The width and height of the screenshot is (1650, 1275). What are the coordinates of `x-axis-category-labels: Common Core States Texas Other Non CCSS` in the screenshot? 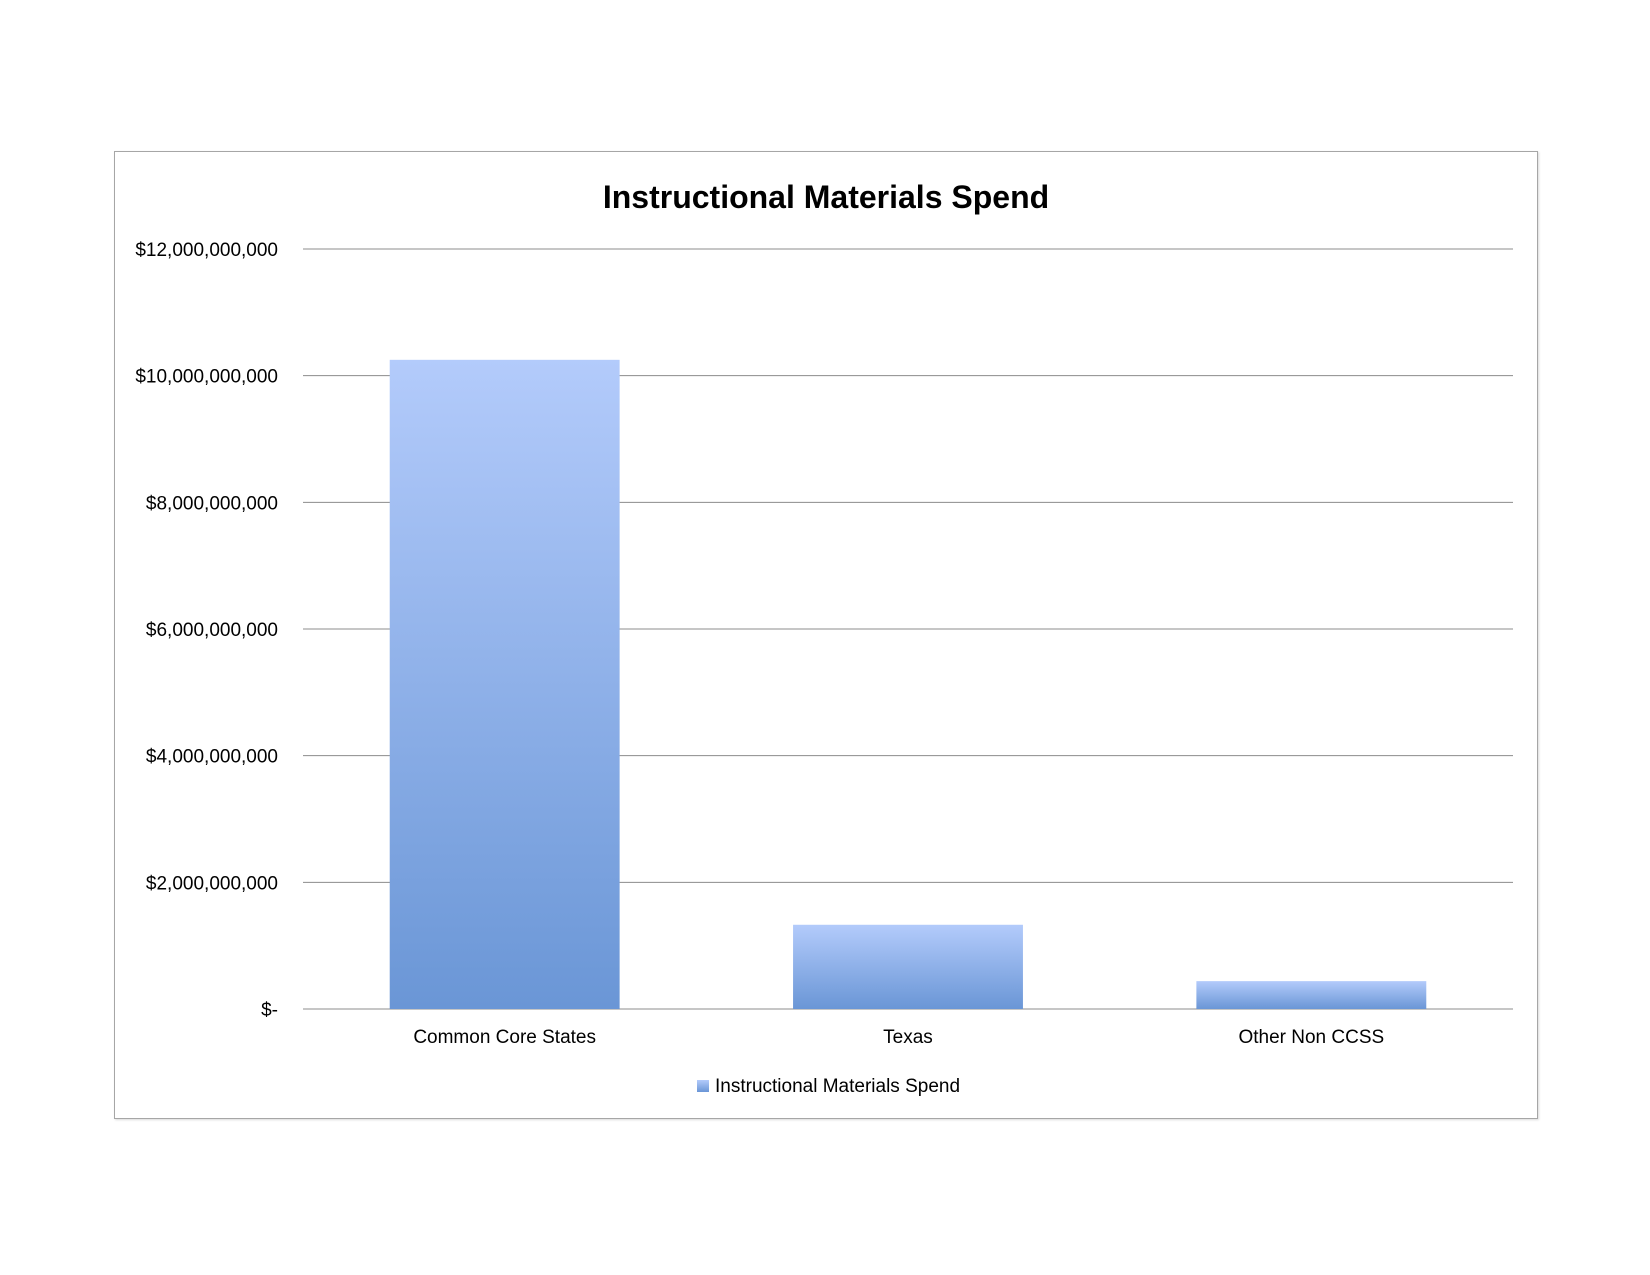 It's located at (898, 1037).